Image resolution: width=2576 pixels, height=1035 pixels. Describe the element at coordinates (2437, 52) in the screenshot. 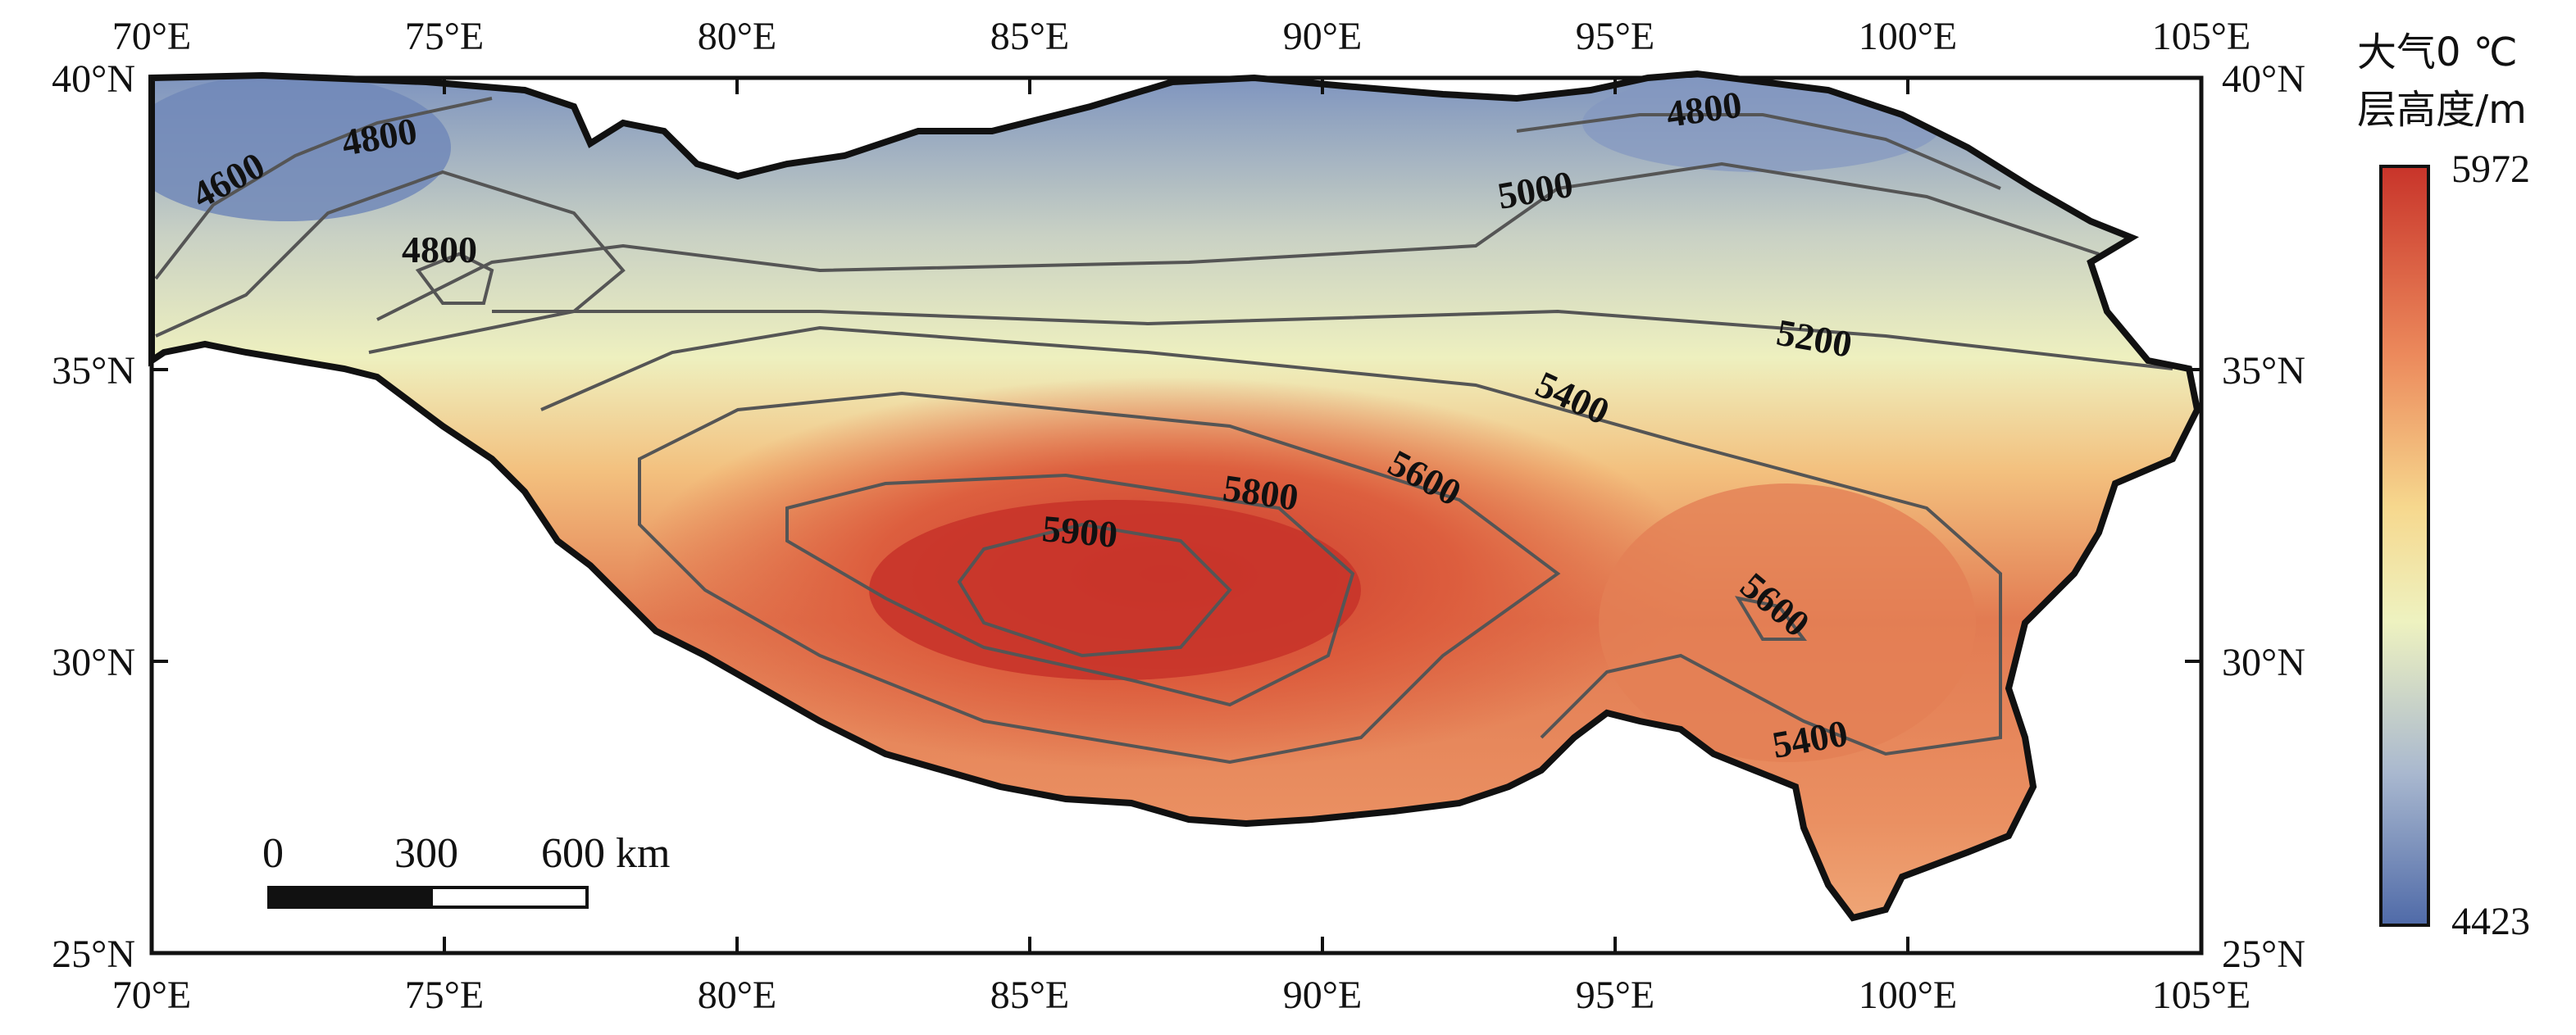

I see `legend-title-line1: 大气0 ℃` at that location.